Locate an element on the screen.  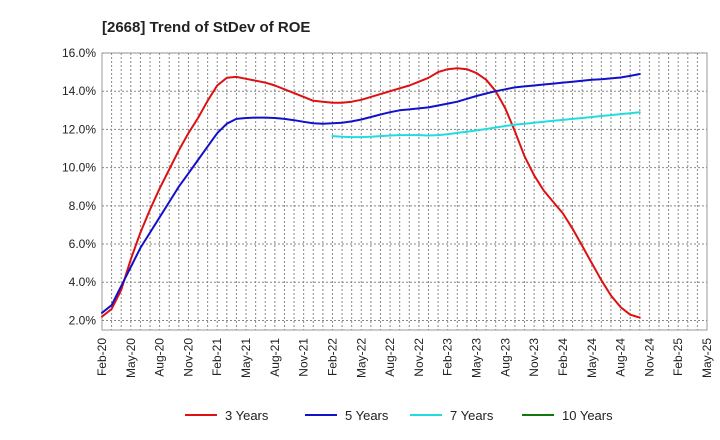
chart-title: [2668] Trend of StDev of ROE is located at coordinates (206, 27).